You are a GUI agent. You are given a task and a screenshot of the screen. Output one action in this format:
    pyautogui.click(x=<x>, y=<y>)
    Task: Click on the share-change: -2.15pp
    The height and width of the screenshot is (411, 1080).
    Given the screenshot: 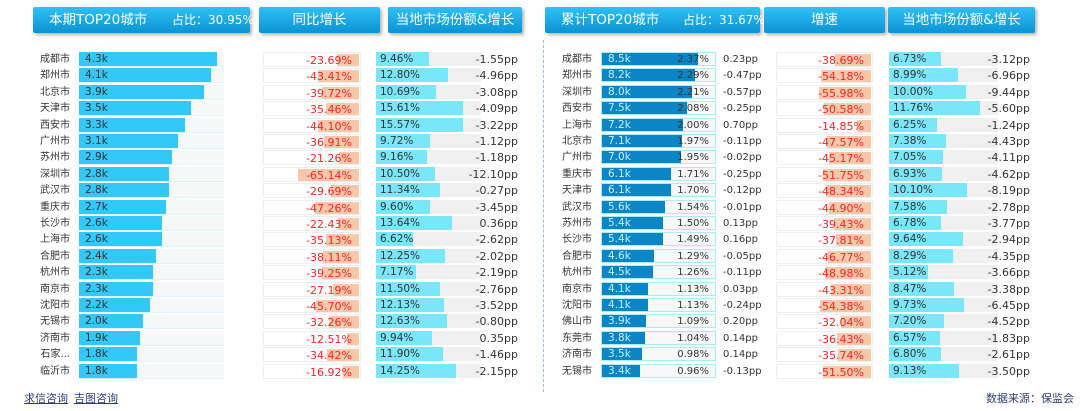 What is the action you would take?
    pyautogui.click(x=496, y=371)
    